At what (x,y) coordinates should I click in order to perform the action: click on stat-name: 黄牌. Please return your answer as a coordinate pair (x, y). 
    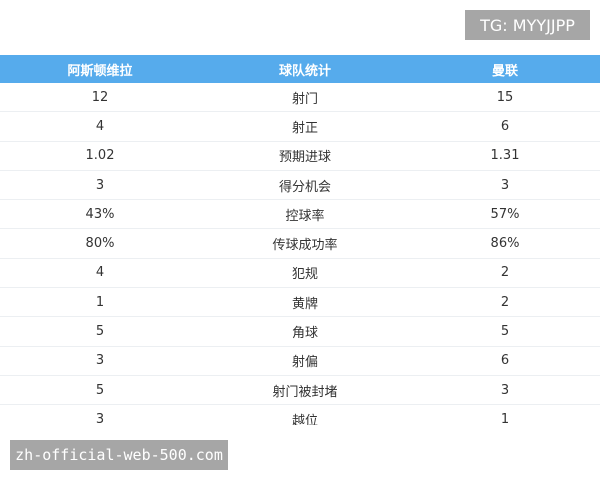
    Looking at the image, I should click on (304, 304).